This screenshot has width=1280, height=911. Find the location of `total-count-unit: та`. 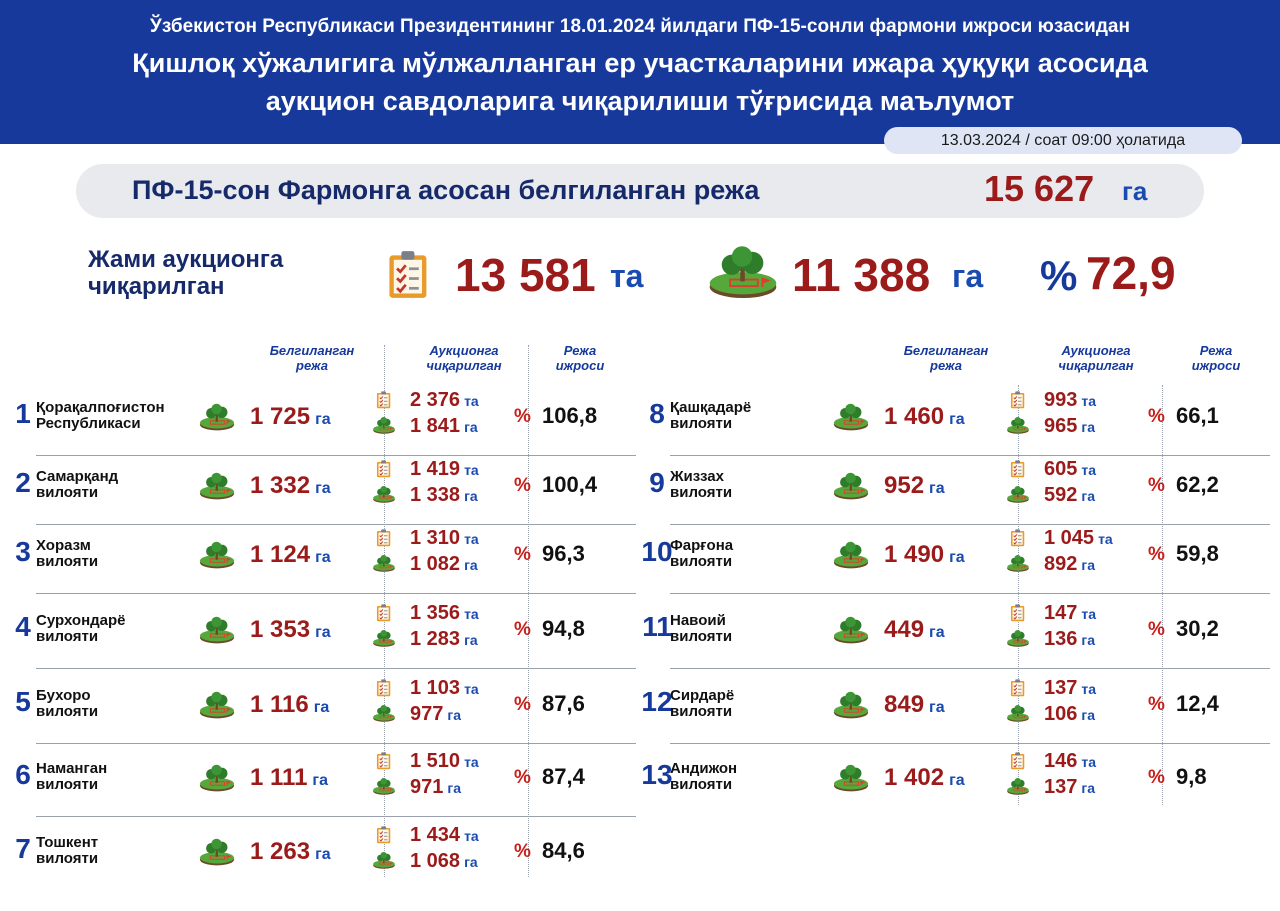

total-count-unit: та is located at coordinates (627, 276).